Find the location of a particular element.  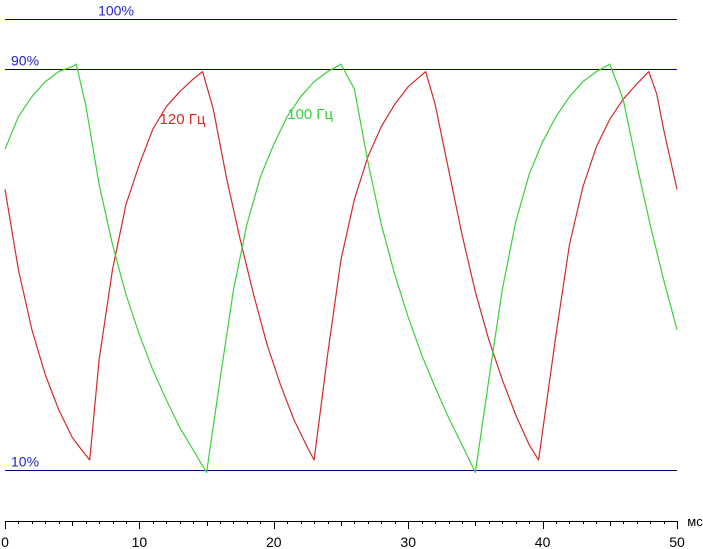

reference-label-100: 100% is located at coordinates (116, 11).